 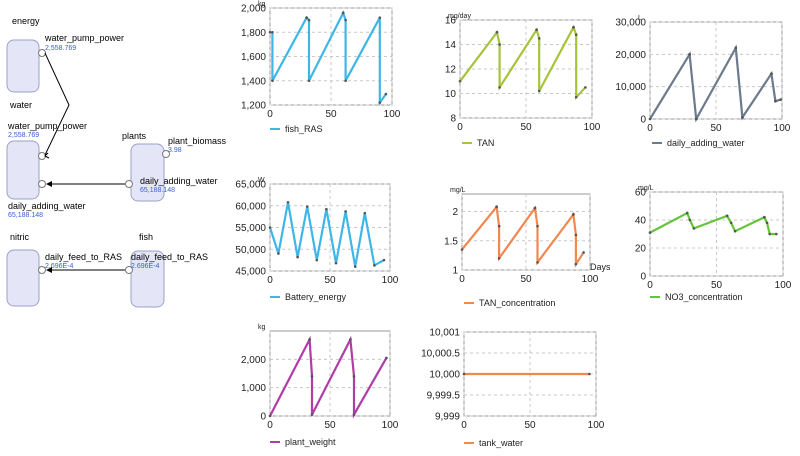 I want to click on daily-feed-input-port, so click(x=42, y=270).